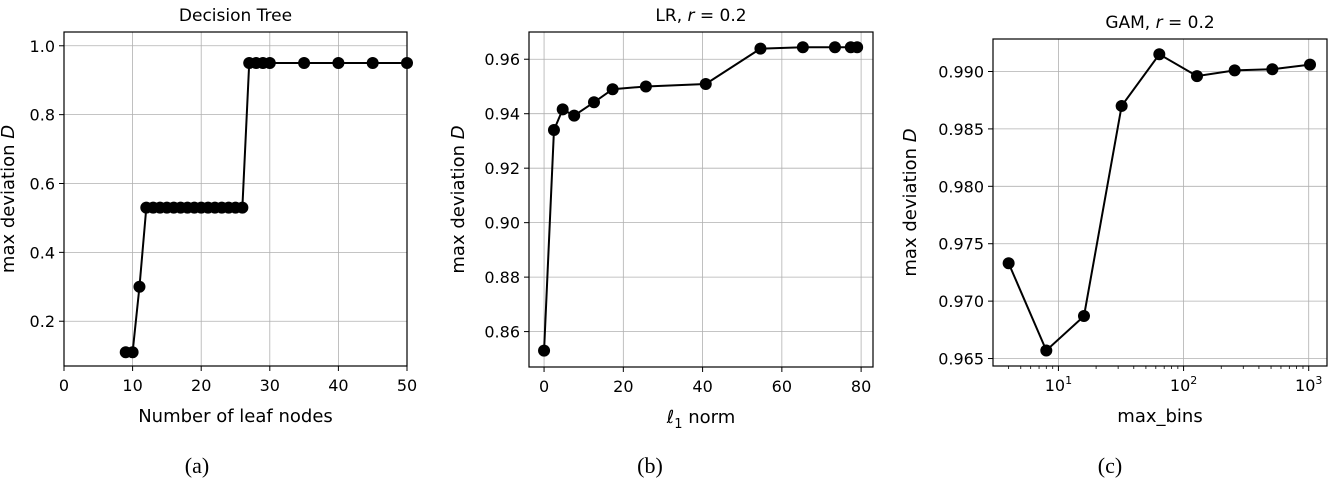 This screenshot has height=490, width=1331. Describe the element at coordinates (961, 129) in the screenshot. I see `y-tick-label: 0.985` at that location.